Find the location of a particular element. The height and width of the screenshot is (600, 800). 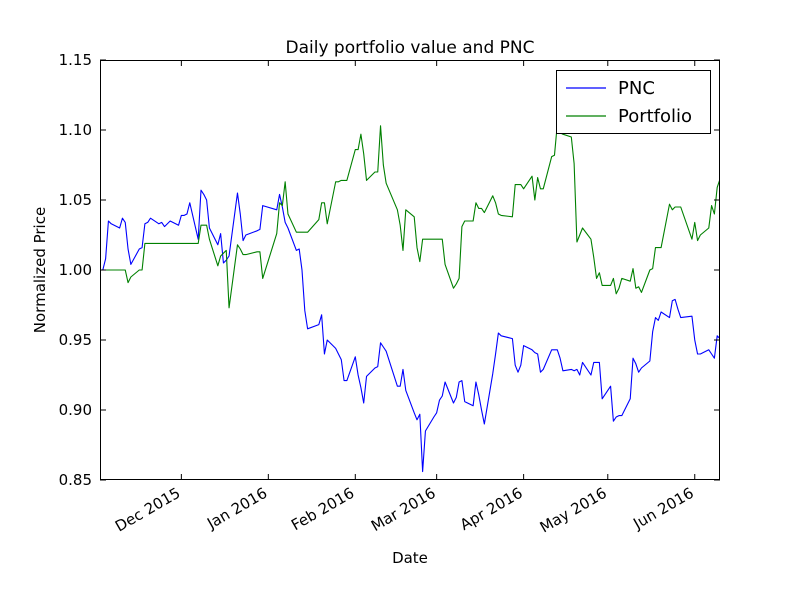

y-tick-label: 0.95 is located at coordinates (75, 340).